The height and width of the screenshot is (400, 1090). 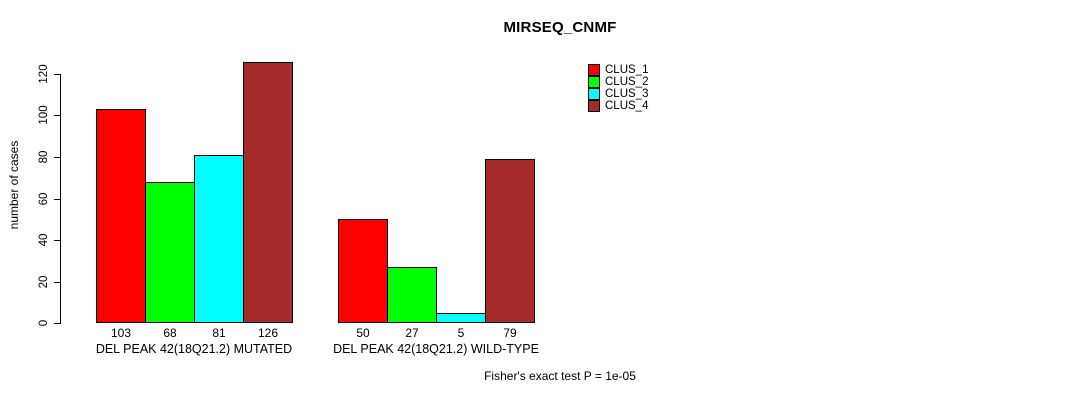 What do you see at coordinates (560, 27) in the screenshot?
I see `chart-title: MIRSEQ_CNMF` at bounding box center [560, 27].